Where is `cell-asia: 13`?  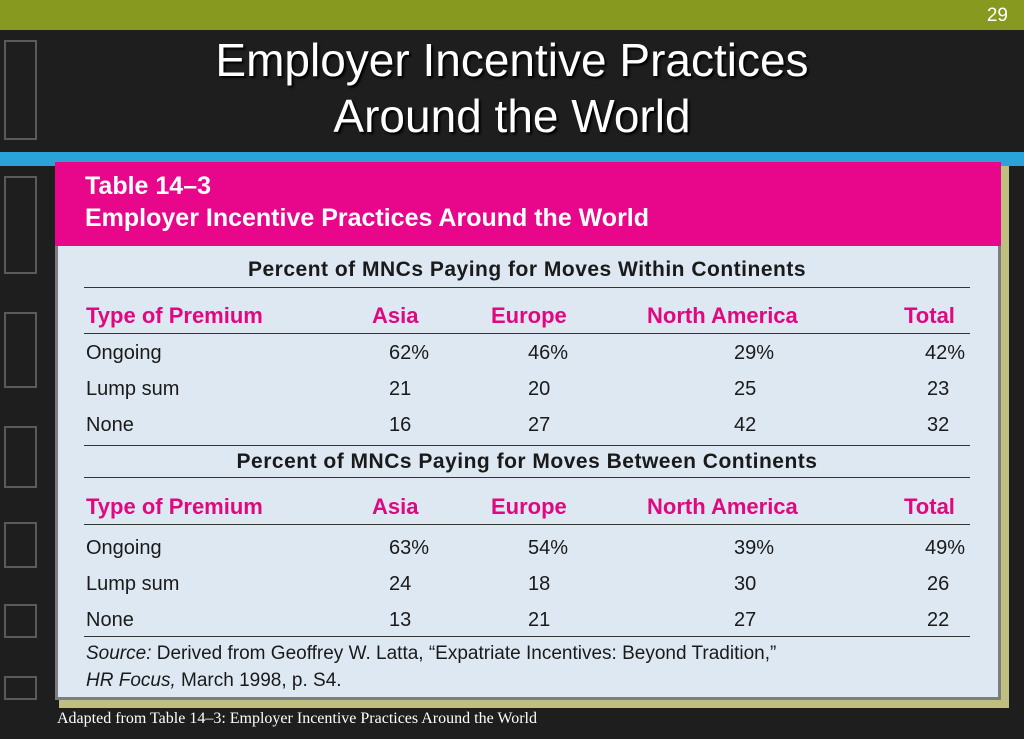
cell-asia: 13 is located at coordinates (400, 620).